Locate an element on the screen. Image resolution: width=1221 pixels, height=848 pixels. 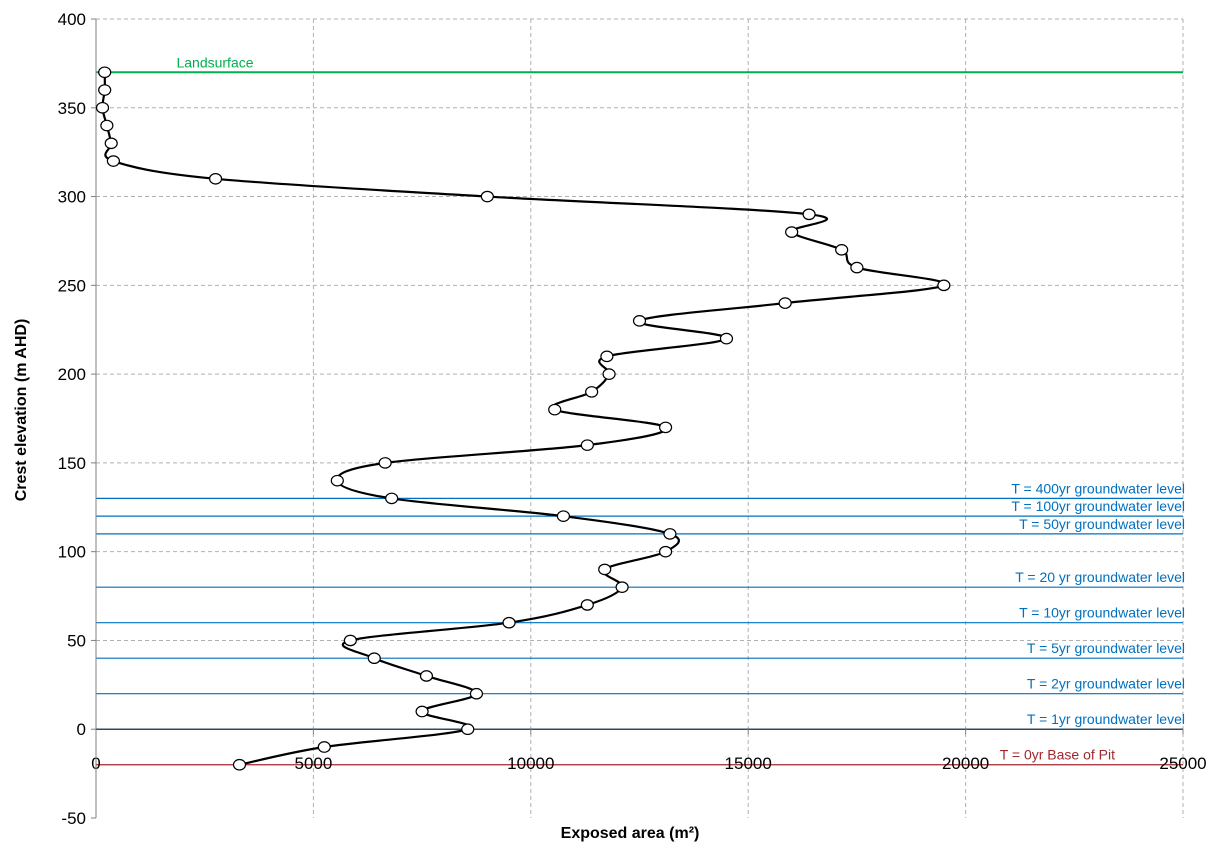
reference-line-label: T = 20 yr groundwater level is located at coordinates (1100, 577).